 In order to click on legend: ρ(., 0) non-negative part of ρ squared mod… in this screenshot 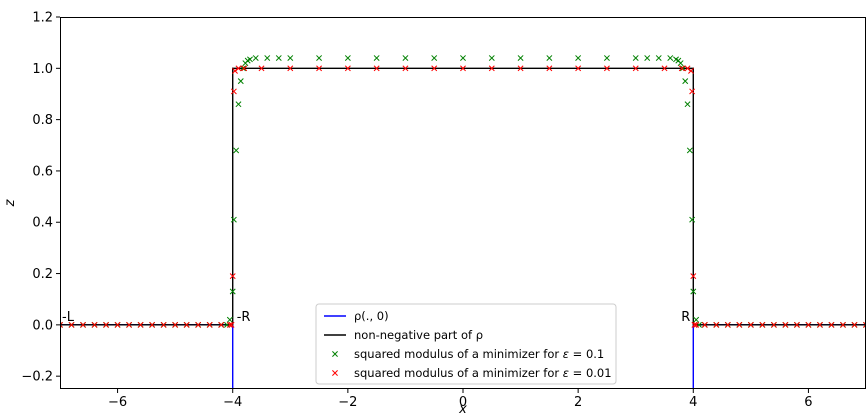, I will do `click(466, 344)`.